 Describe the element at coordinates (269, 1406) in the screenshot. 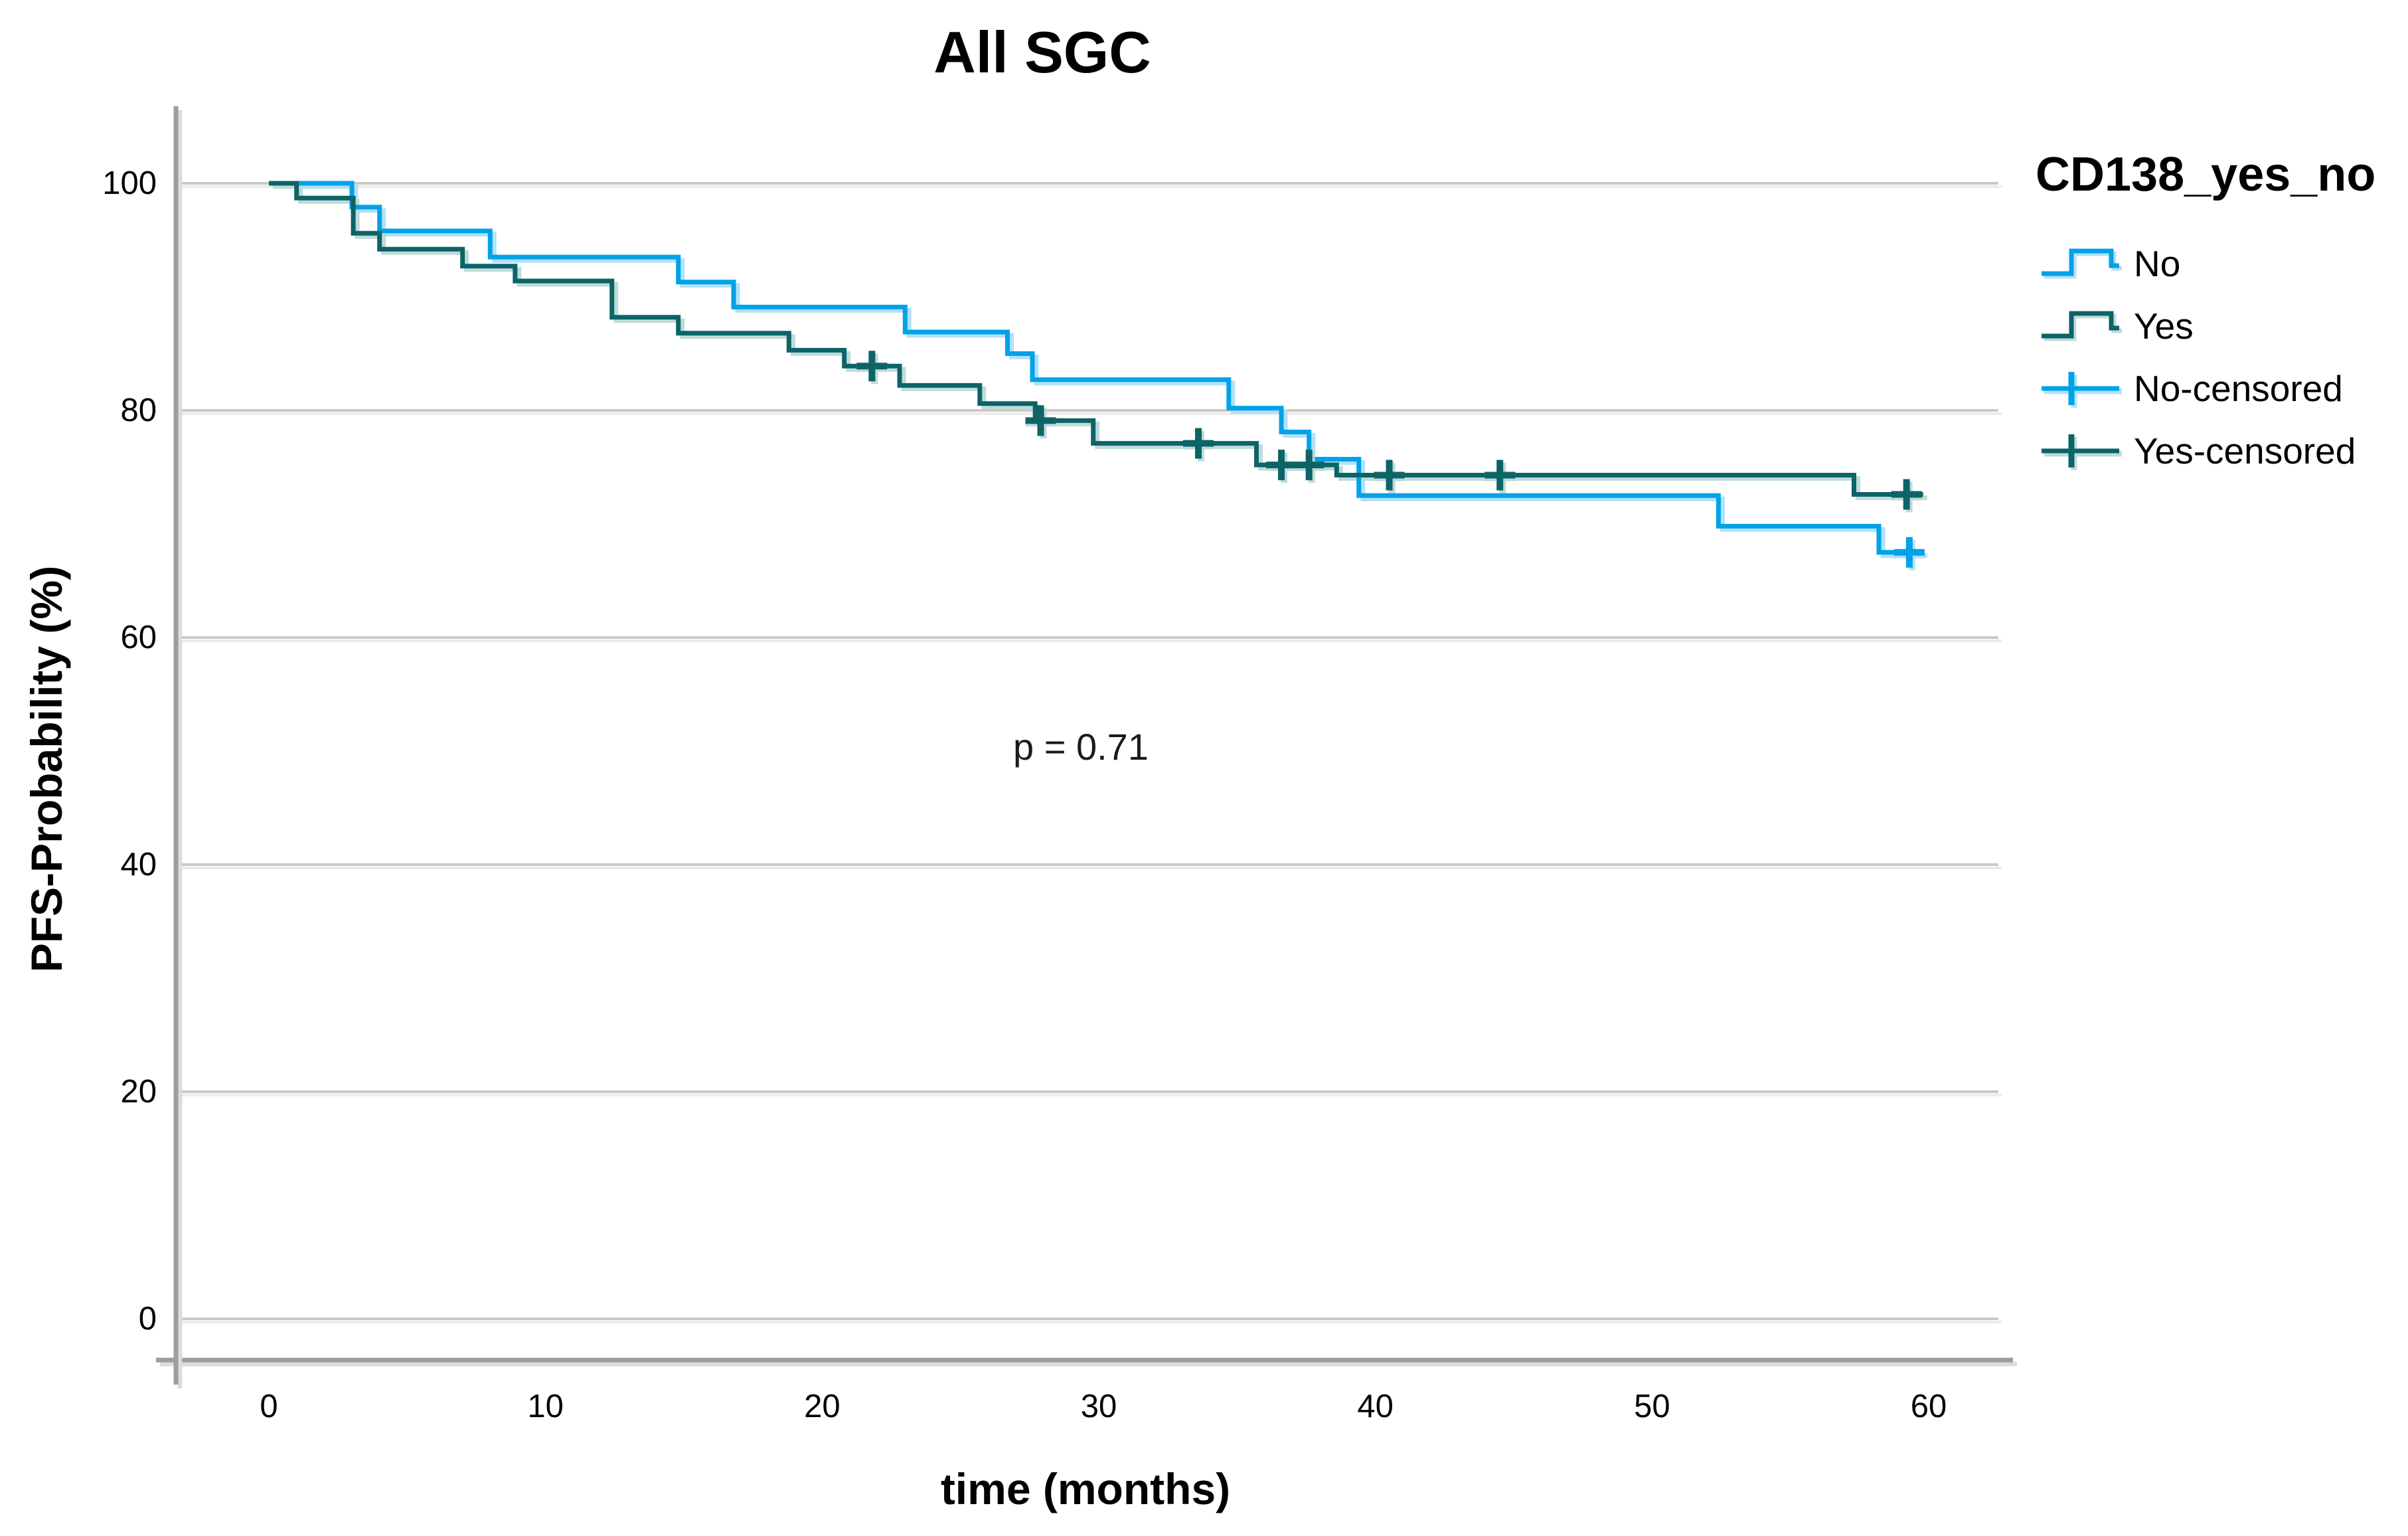

I see `x-tick-label-0: 0` at that location.